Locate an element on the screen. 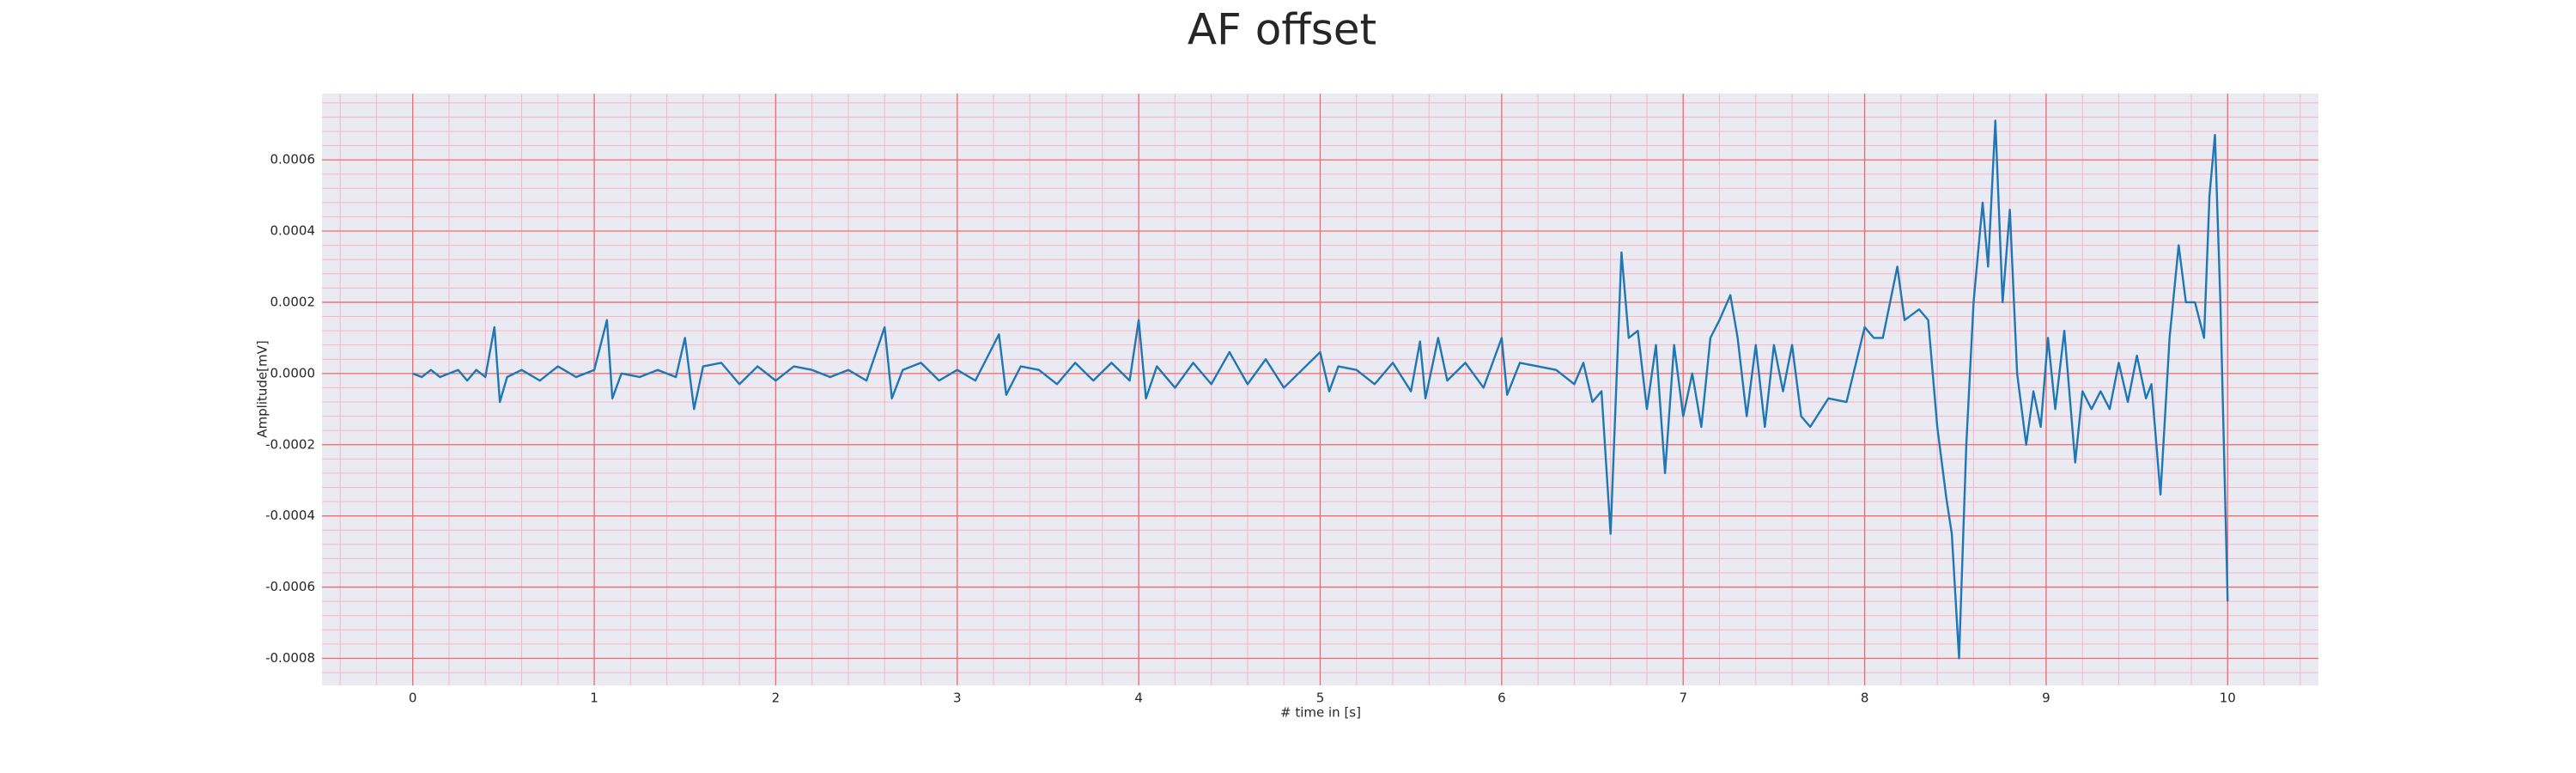 The height and width of the screenshot is (773, 2576). chart-title: AF offset is located at coordinates (1282, 30).